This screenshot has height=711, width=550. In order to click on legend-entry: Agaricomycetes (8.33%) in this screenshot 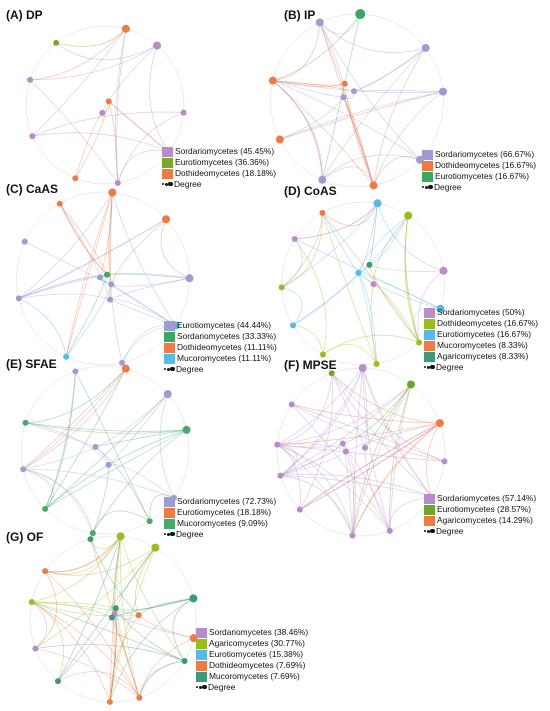, I will do `click(481, 356)`.